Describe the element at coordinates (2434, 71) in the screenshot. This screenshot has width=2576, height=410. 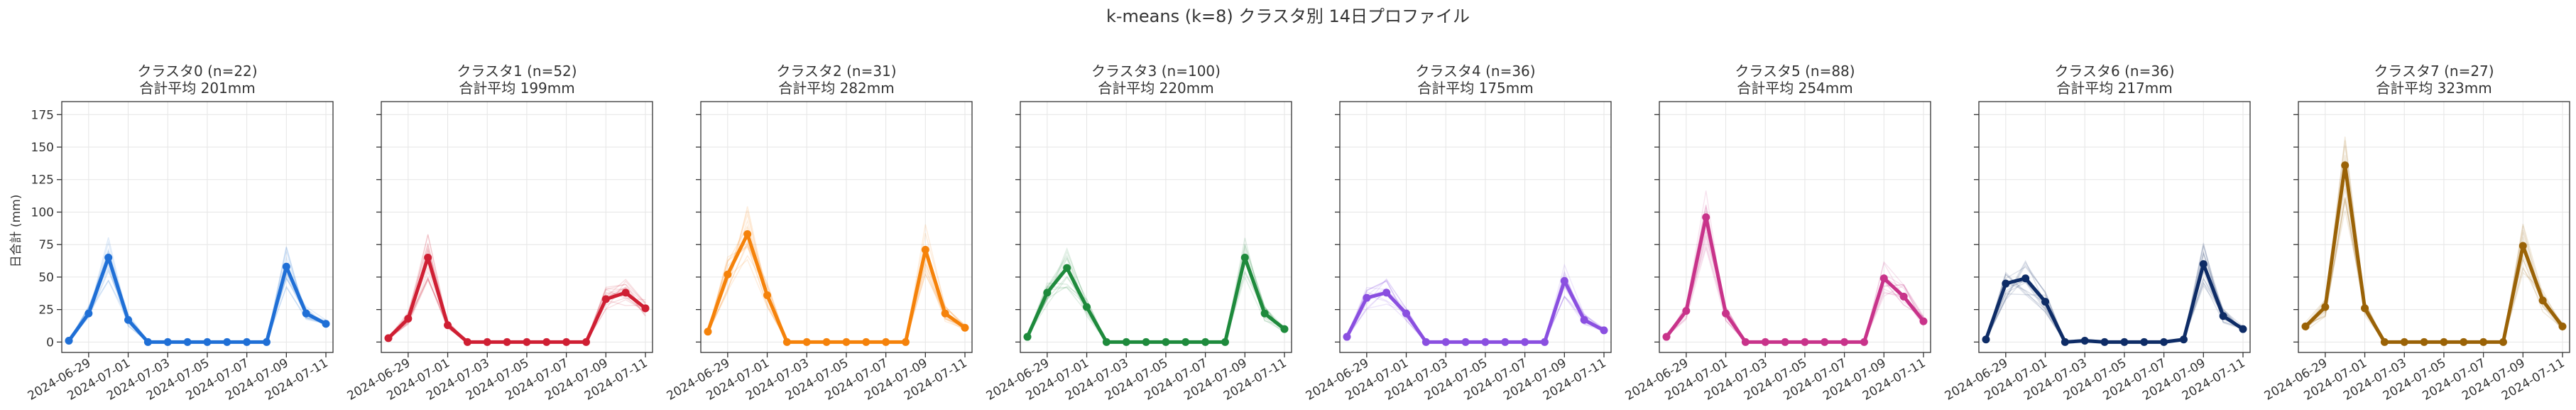
I see `panel-title: クラスタ7 (n=27)` at that location.